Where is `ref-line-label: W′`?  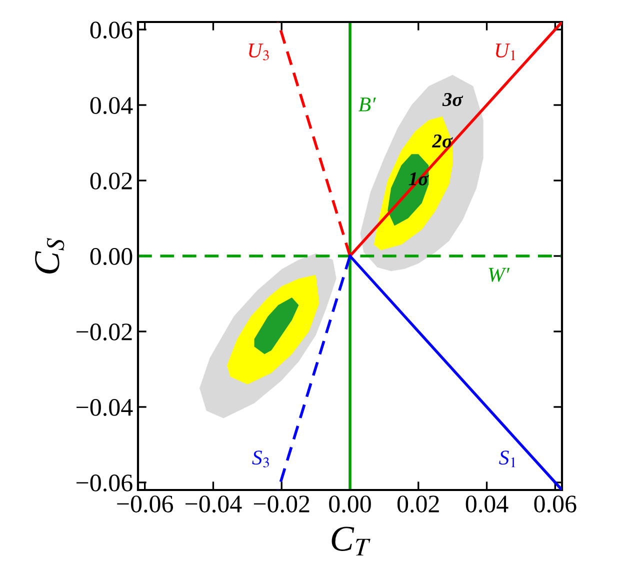 ref-line-label: W′ is located at coordinates (499, 275).